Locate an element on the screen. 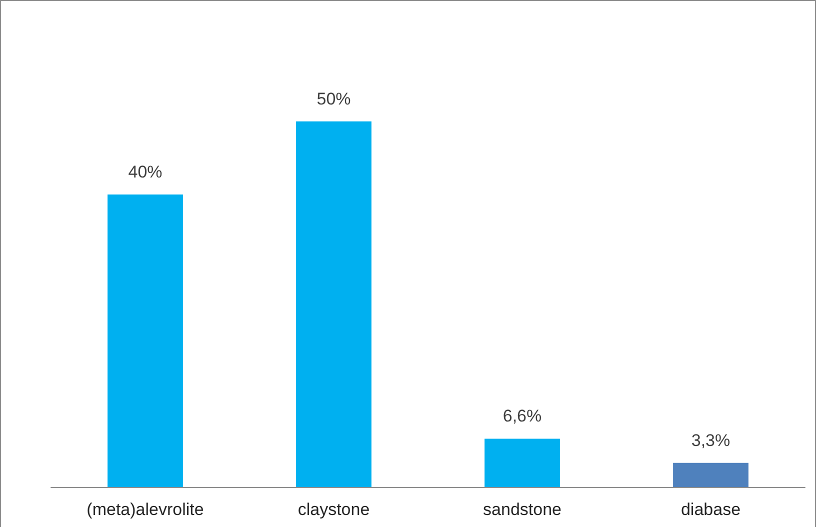 This screenshot has width=816, height=527. data-label: 40% is located at coordinates (145, 172).